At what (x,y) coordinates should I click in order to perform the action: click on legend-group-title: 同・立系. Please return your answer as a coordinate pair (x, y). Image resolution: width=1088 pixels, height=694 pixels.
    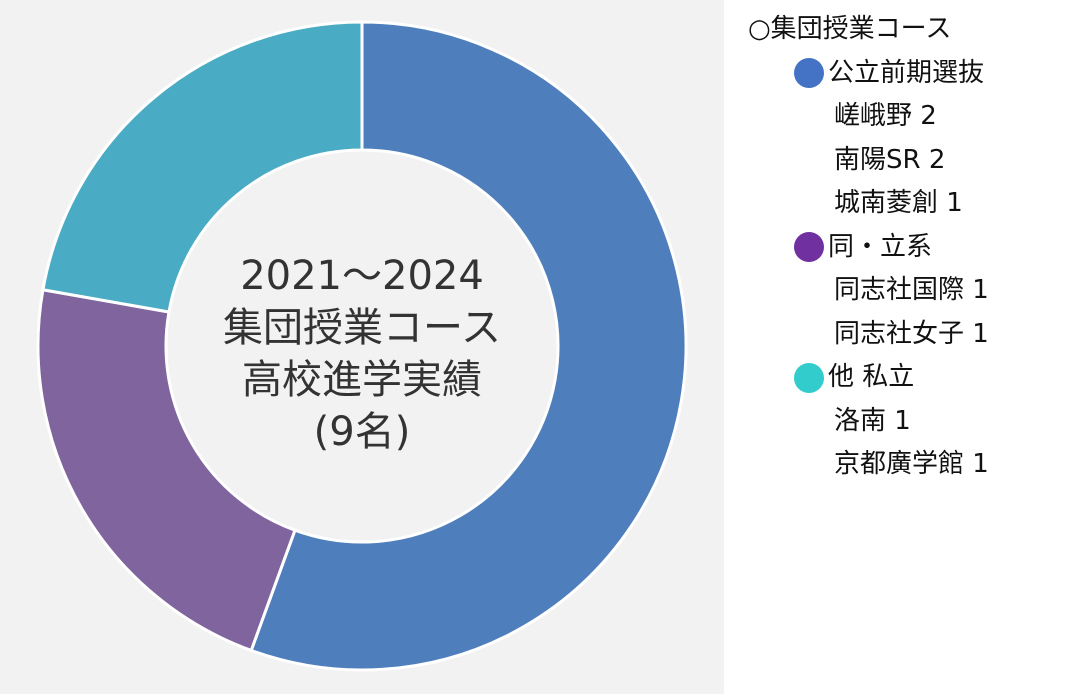
    Looking at the image, I should click on (891, 248).